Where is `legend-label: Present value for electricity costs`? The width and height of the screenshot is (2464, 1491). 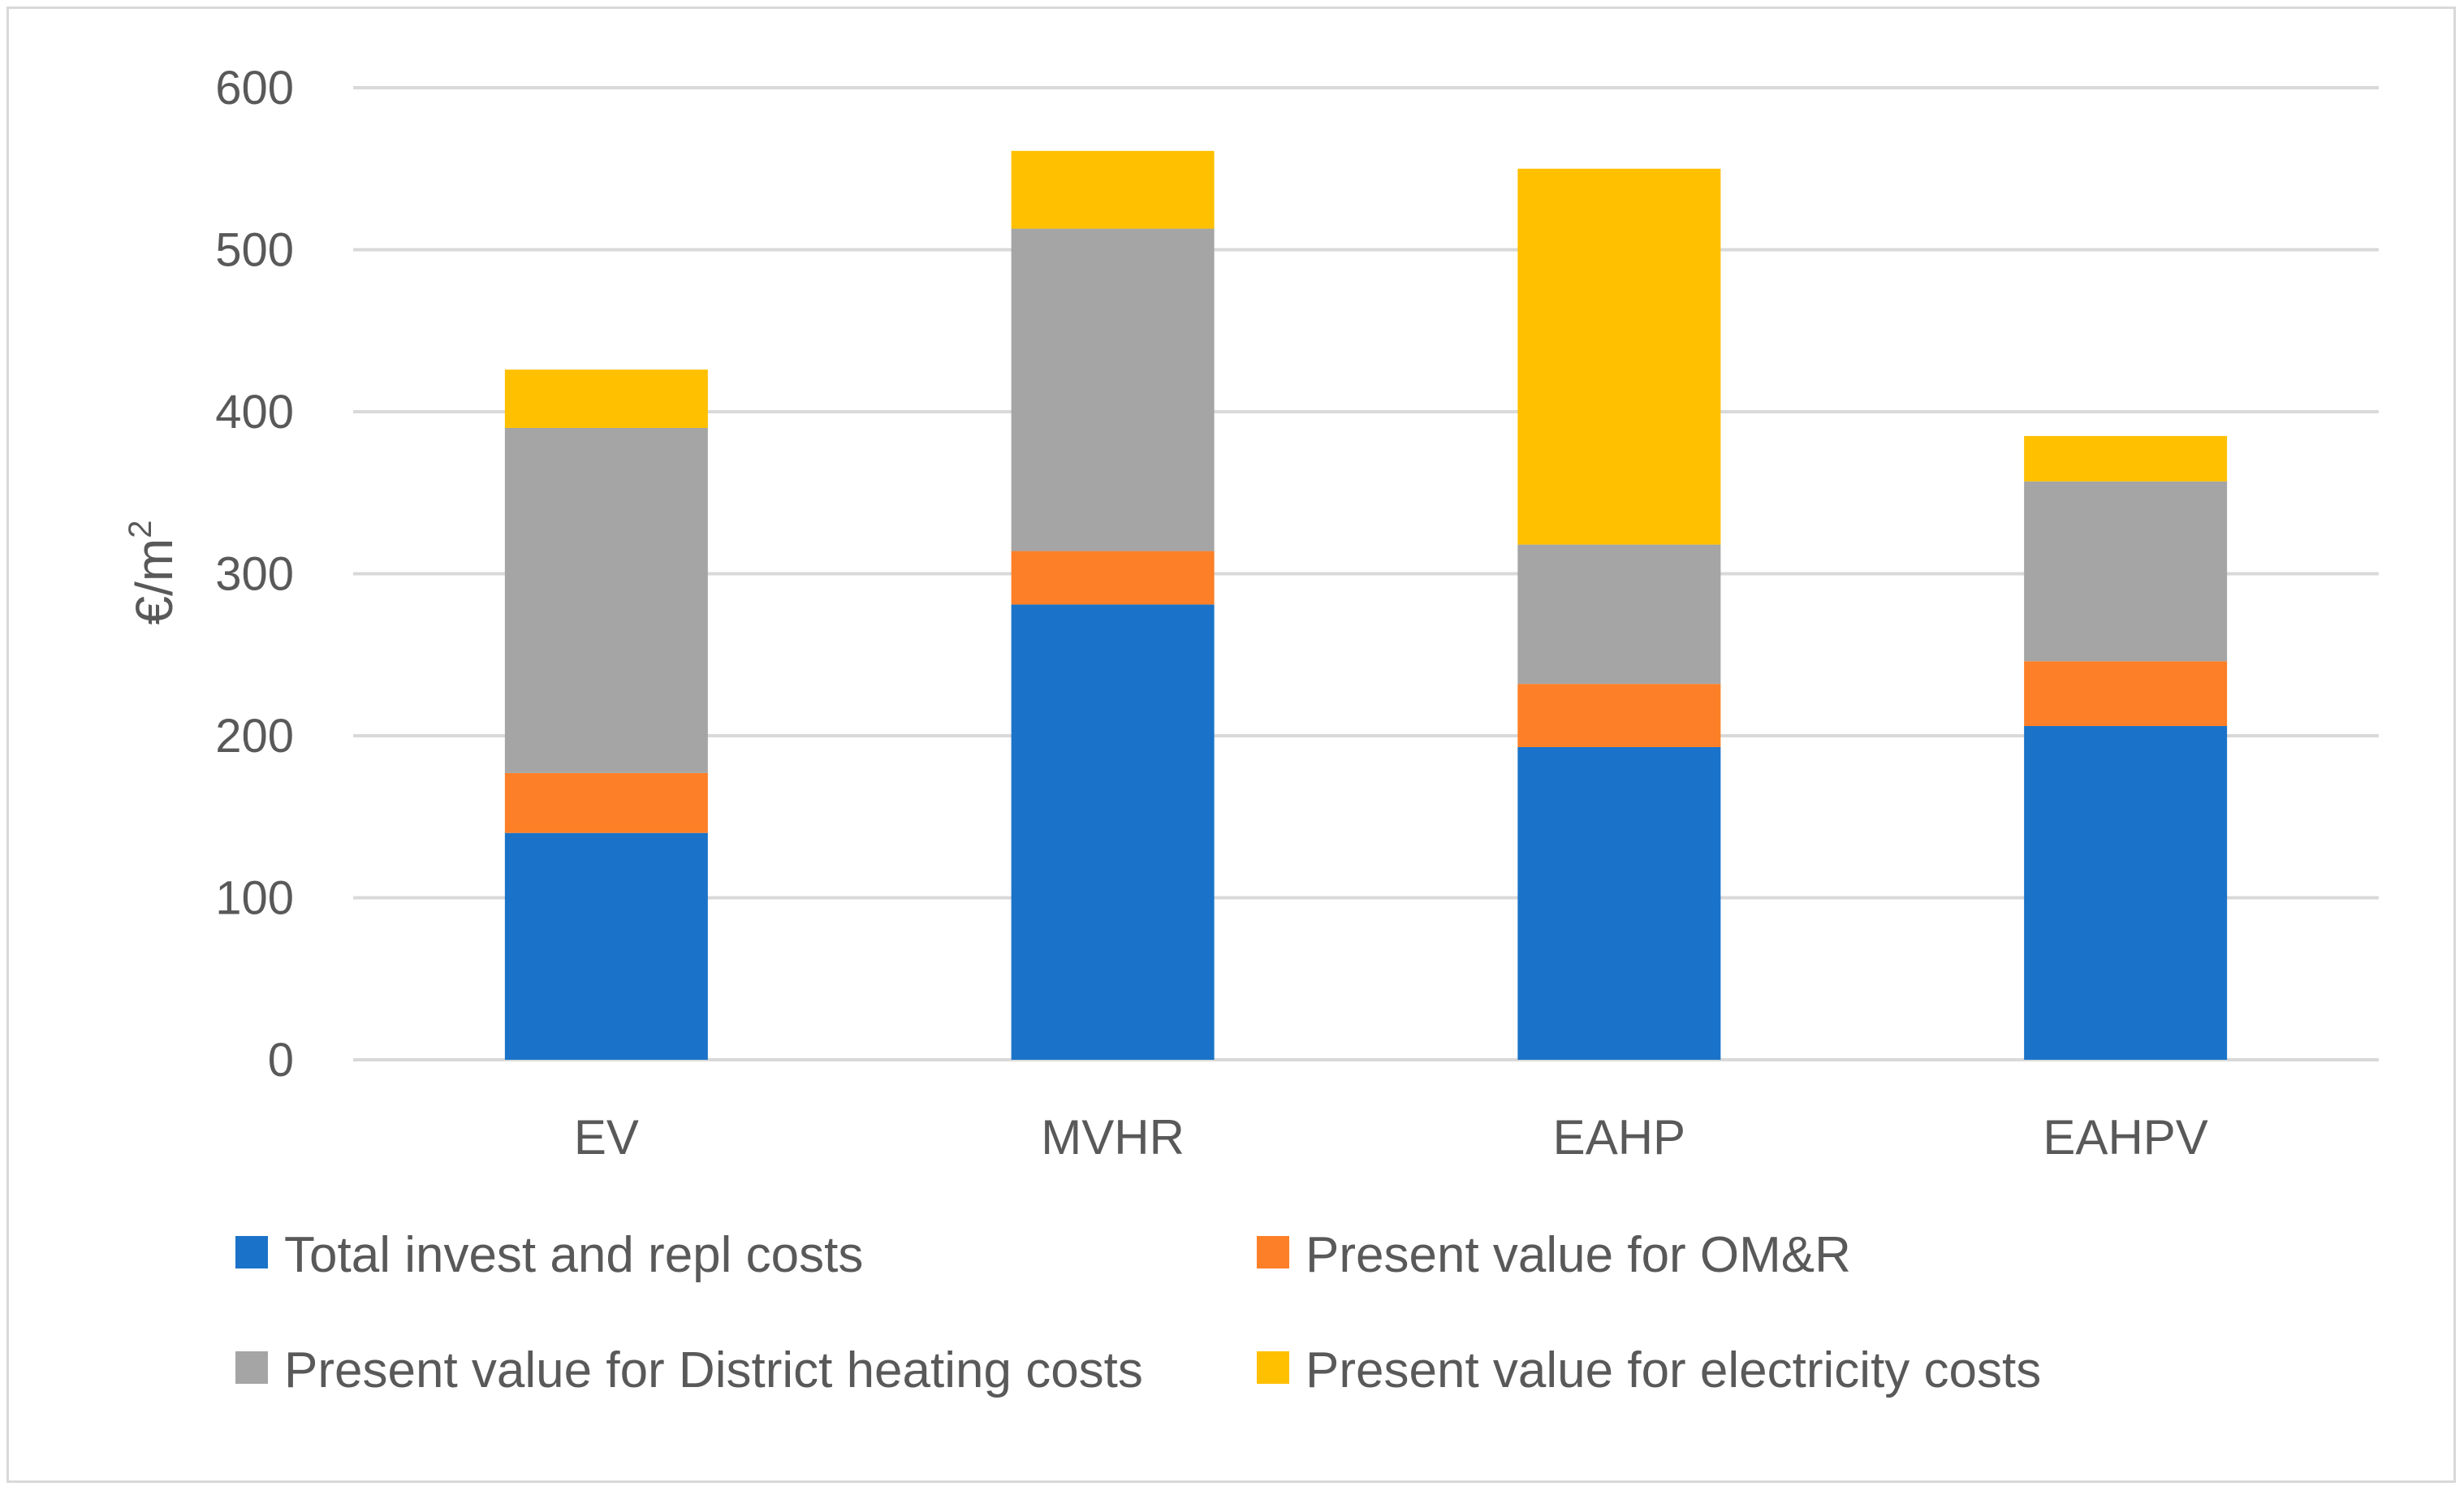 legend-label: Present value for electricity costs is located at coordinates (1673, 1370).